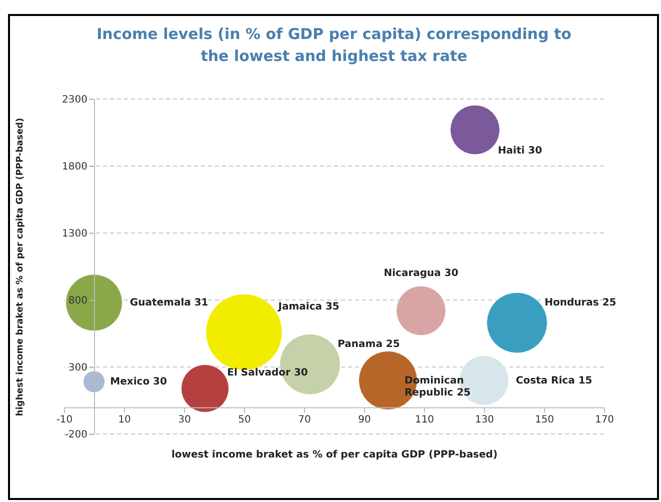 The height and width of the screenshot is (502, 661). What do you see at coordinates (364, 420) in the screenshot?
I see `x-tick-label: 90` at bounding box center [364, 420].